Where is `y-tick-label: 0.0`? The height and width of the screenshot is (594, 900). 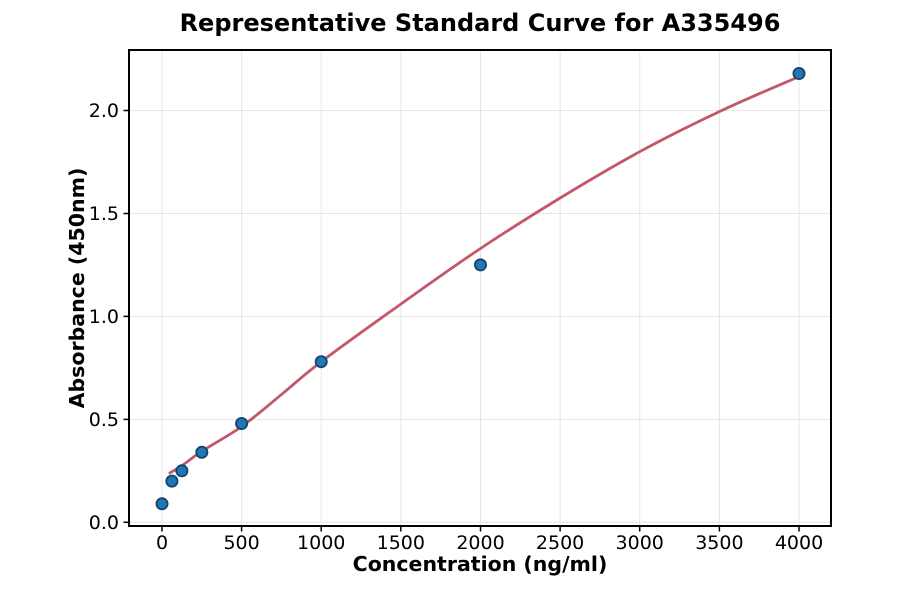 y-tick-label: 0.0 is located at coordinates (104, 523).